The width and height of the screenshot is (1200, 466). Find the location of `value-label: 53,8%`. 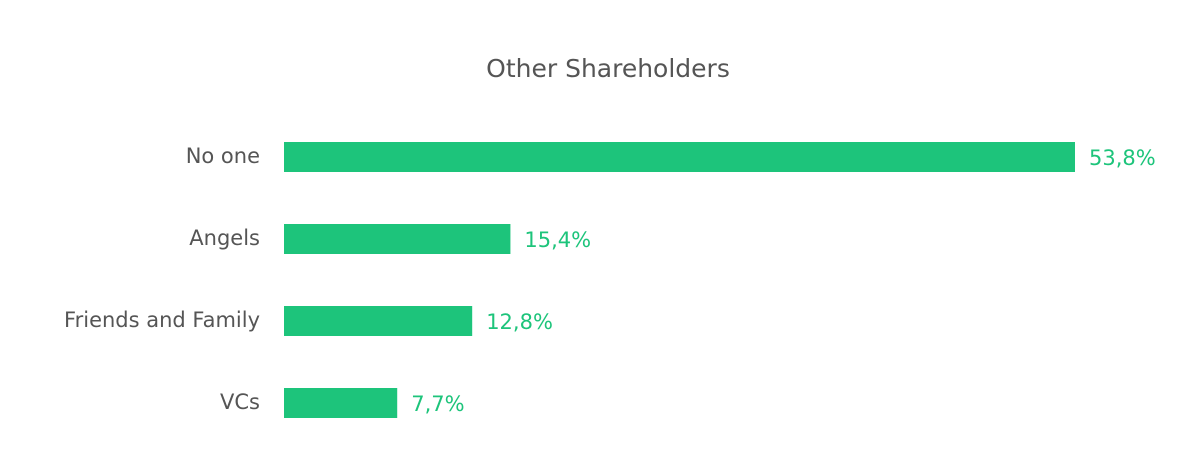

value-label: 53,8% is located at coordinates (1122, 158).